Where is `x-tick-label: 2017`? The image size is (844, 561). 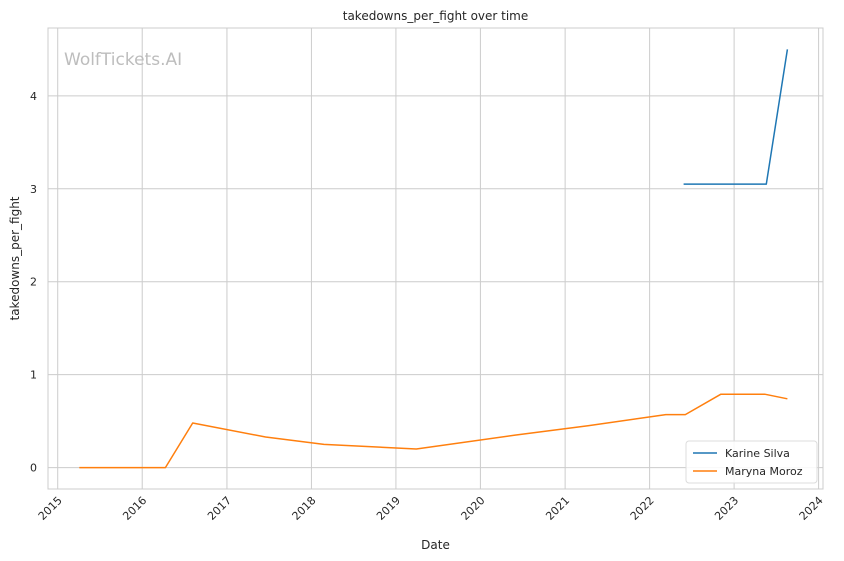
x-tick-label: 2017 is located at coordinates (219, 508).